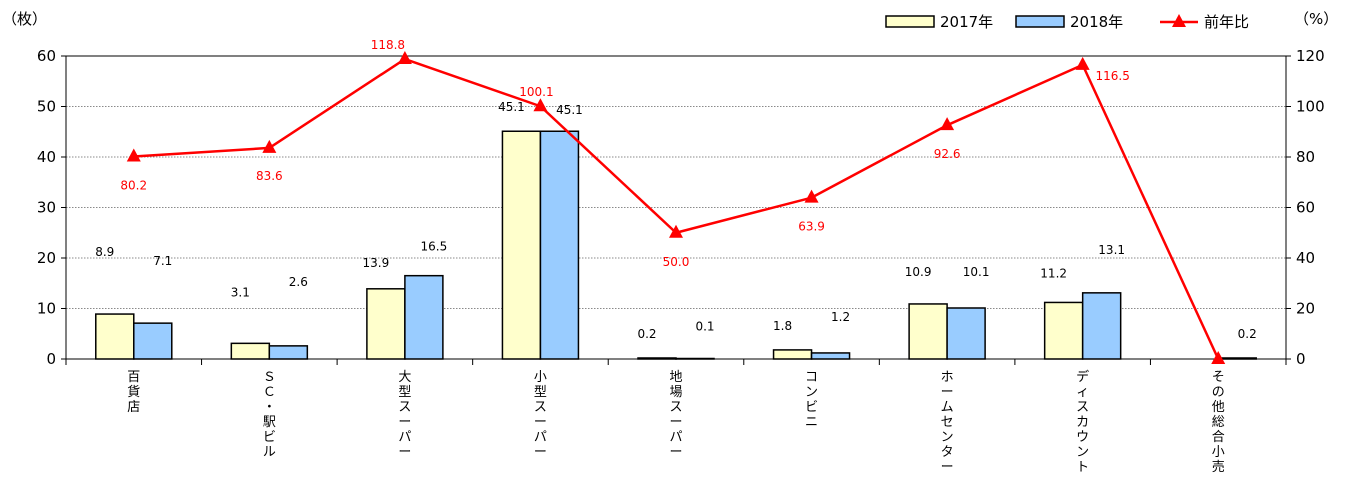  Describe the element at coordinates (46, 56) in the screenshot. I see `y-left-tick-label: 60` at that location.